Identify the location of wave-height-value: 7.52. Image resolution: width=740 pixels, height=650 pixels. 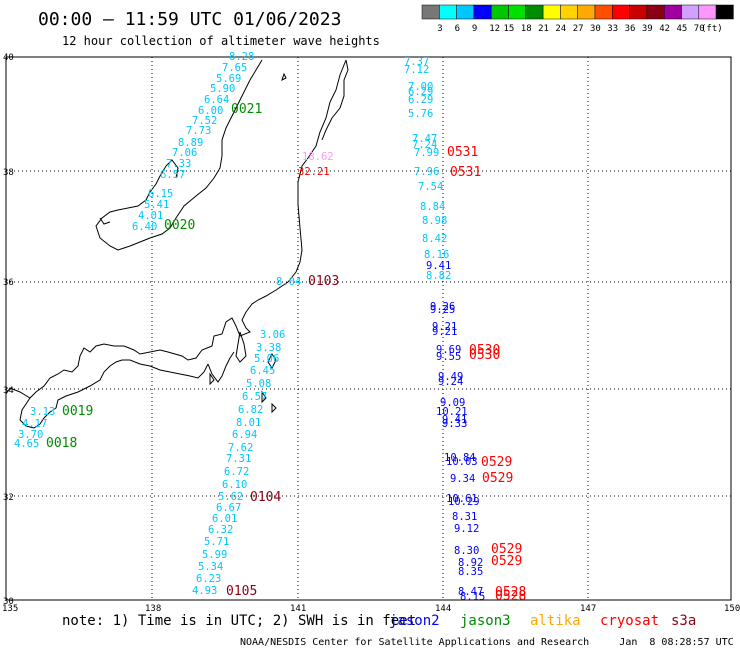
(204, 121).